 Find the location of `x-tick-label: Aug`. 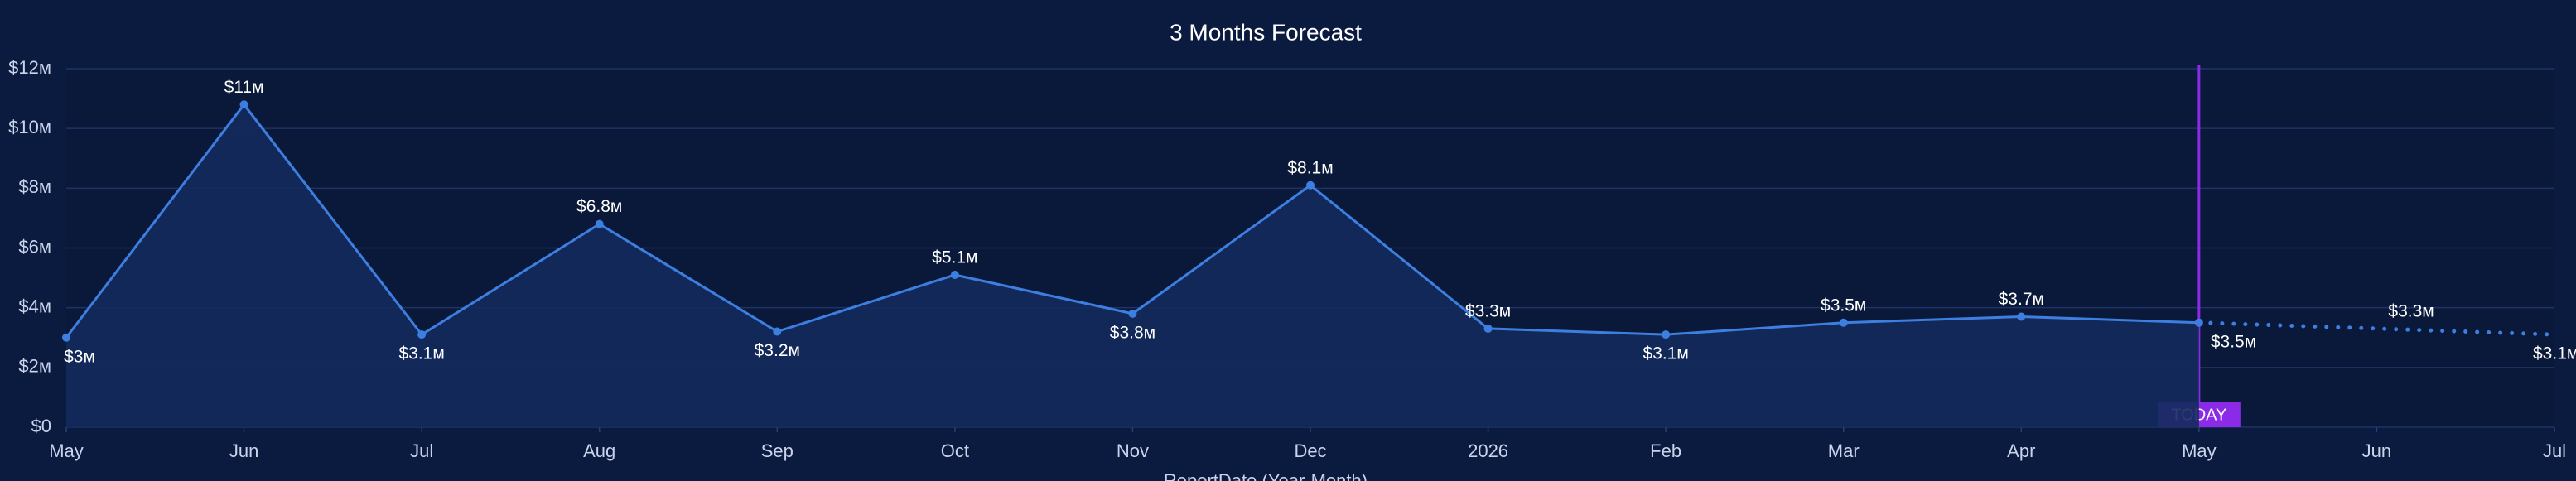

x-tick-label: Aug is located at coordinates (599, 450).